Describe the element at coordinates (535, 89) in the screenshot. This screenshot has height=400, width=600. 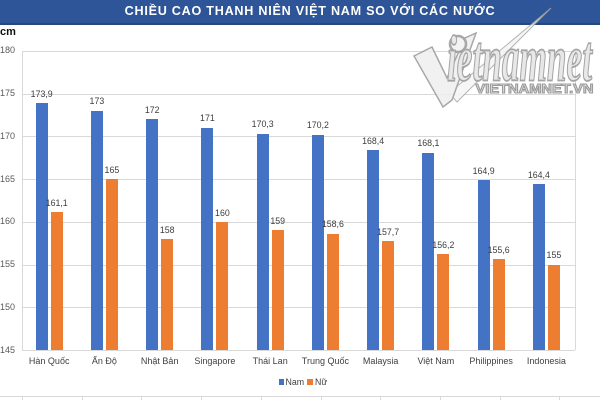
I see `svg-text: VIETNAMNET.VN` at that location.